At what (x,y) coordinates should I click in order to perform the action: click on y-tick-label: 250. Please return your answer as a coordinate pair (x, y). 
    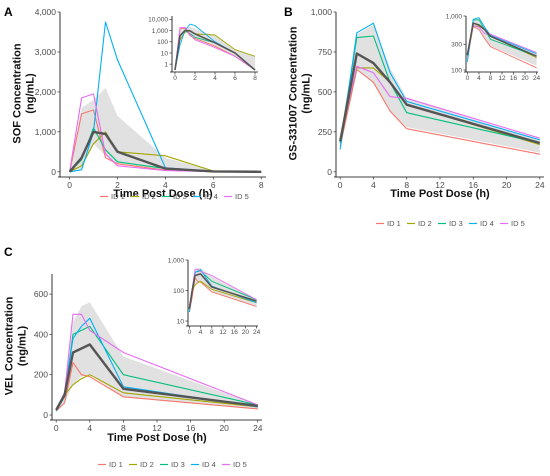
    Looking at the image, I should click on (325, 132).